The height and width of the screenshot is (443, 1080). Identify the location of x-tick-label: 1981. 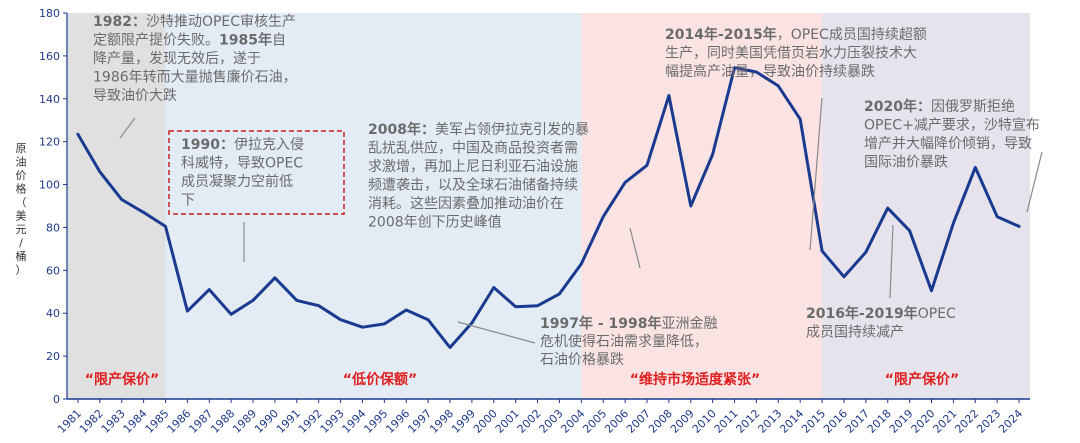
(69, 421).